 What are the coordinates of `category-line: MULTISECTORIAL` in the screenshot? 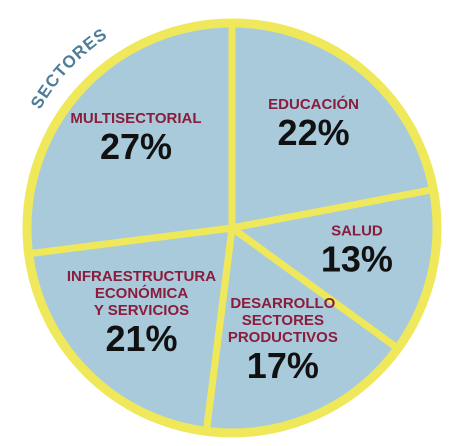 It's located at (135, 118).